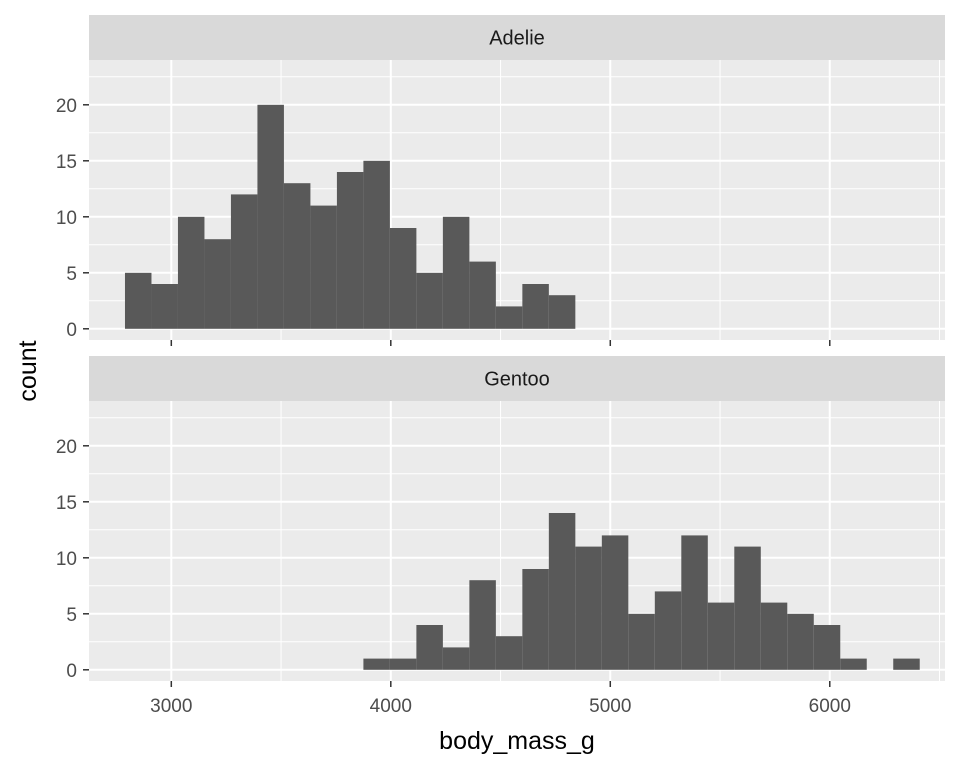 The height and width of the screenshot is (768, 960). I want to click on x-tick-label: 5000, so click(610, 706).